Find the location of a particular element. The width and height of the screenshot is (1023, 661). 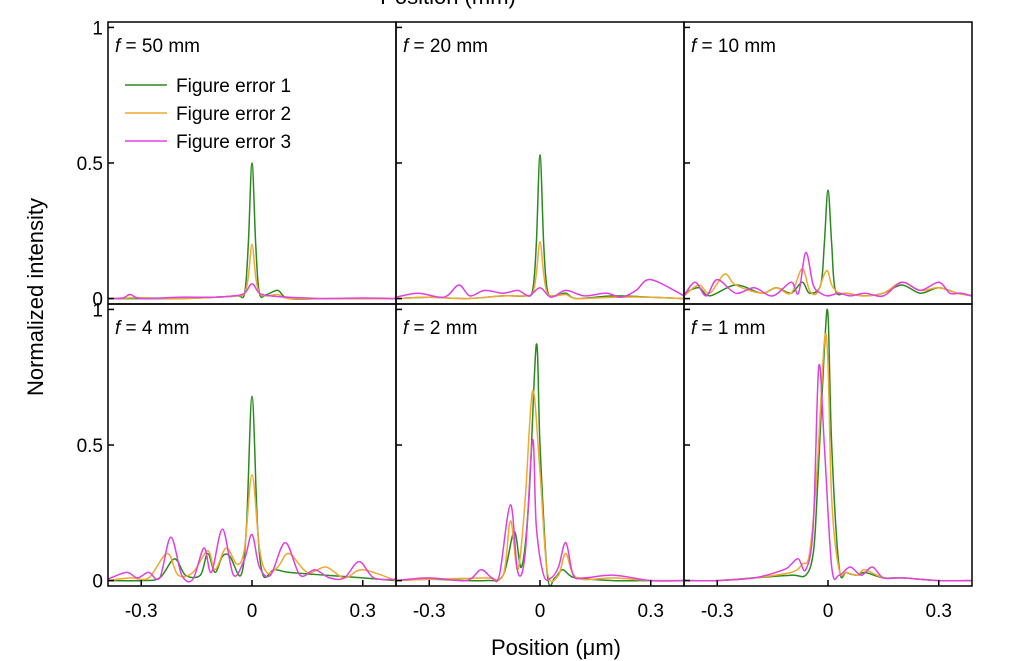

panel-3-frame is located at coordinates (828, 163).